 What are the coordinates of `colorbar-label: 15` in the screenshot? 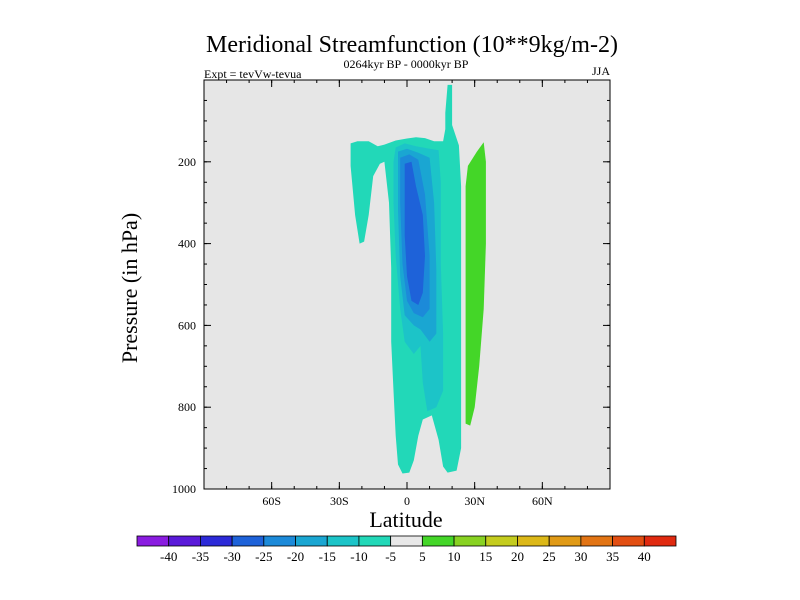 It's located at (485, 556).